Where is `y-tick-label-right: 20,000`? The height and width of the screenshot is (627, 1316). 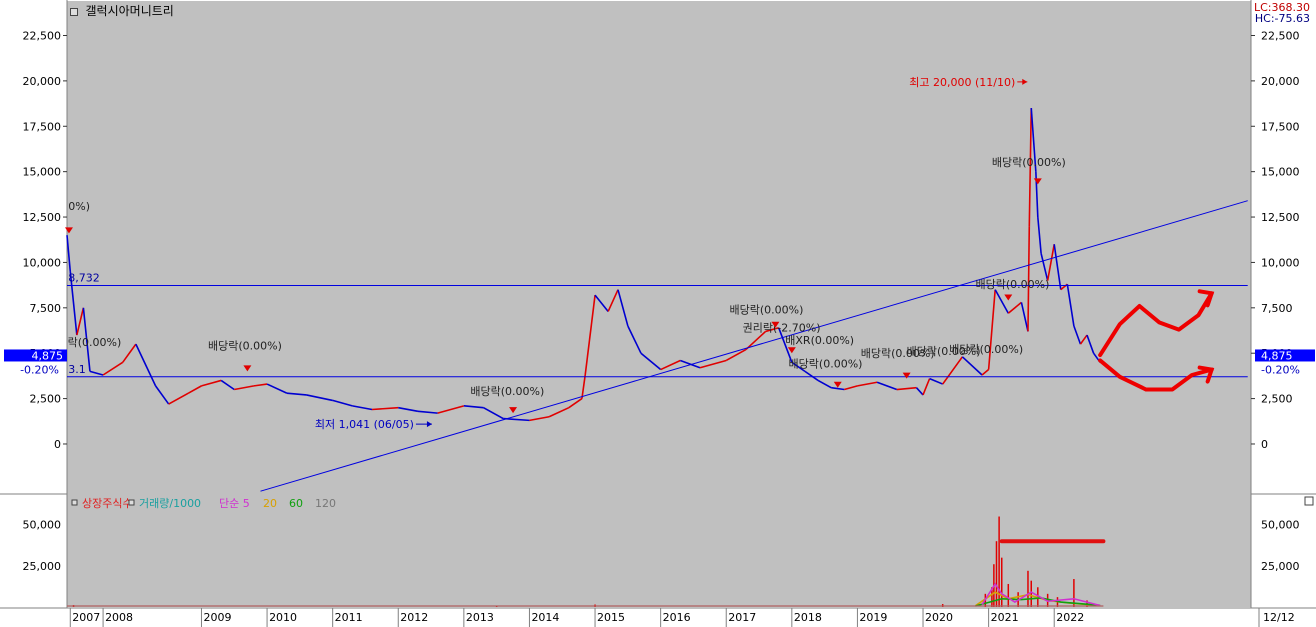 y-tick-label-right: 20,000 is located at coordinates (1280, 81).